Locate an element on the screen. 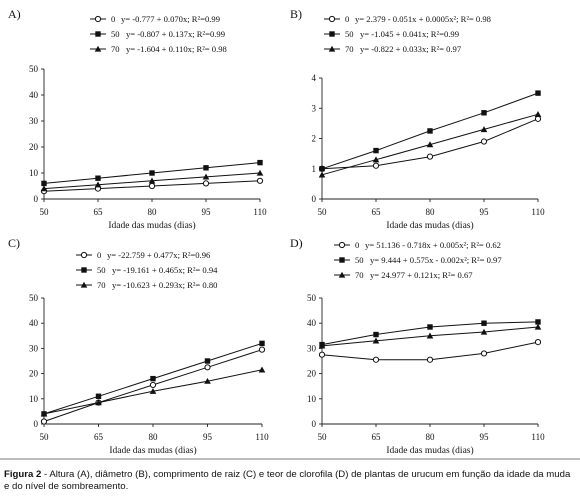 The image size is (580, 502). panel-1-series-50-legend-marker is located at coordinates (98, 34).